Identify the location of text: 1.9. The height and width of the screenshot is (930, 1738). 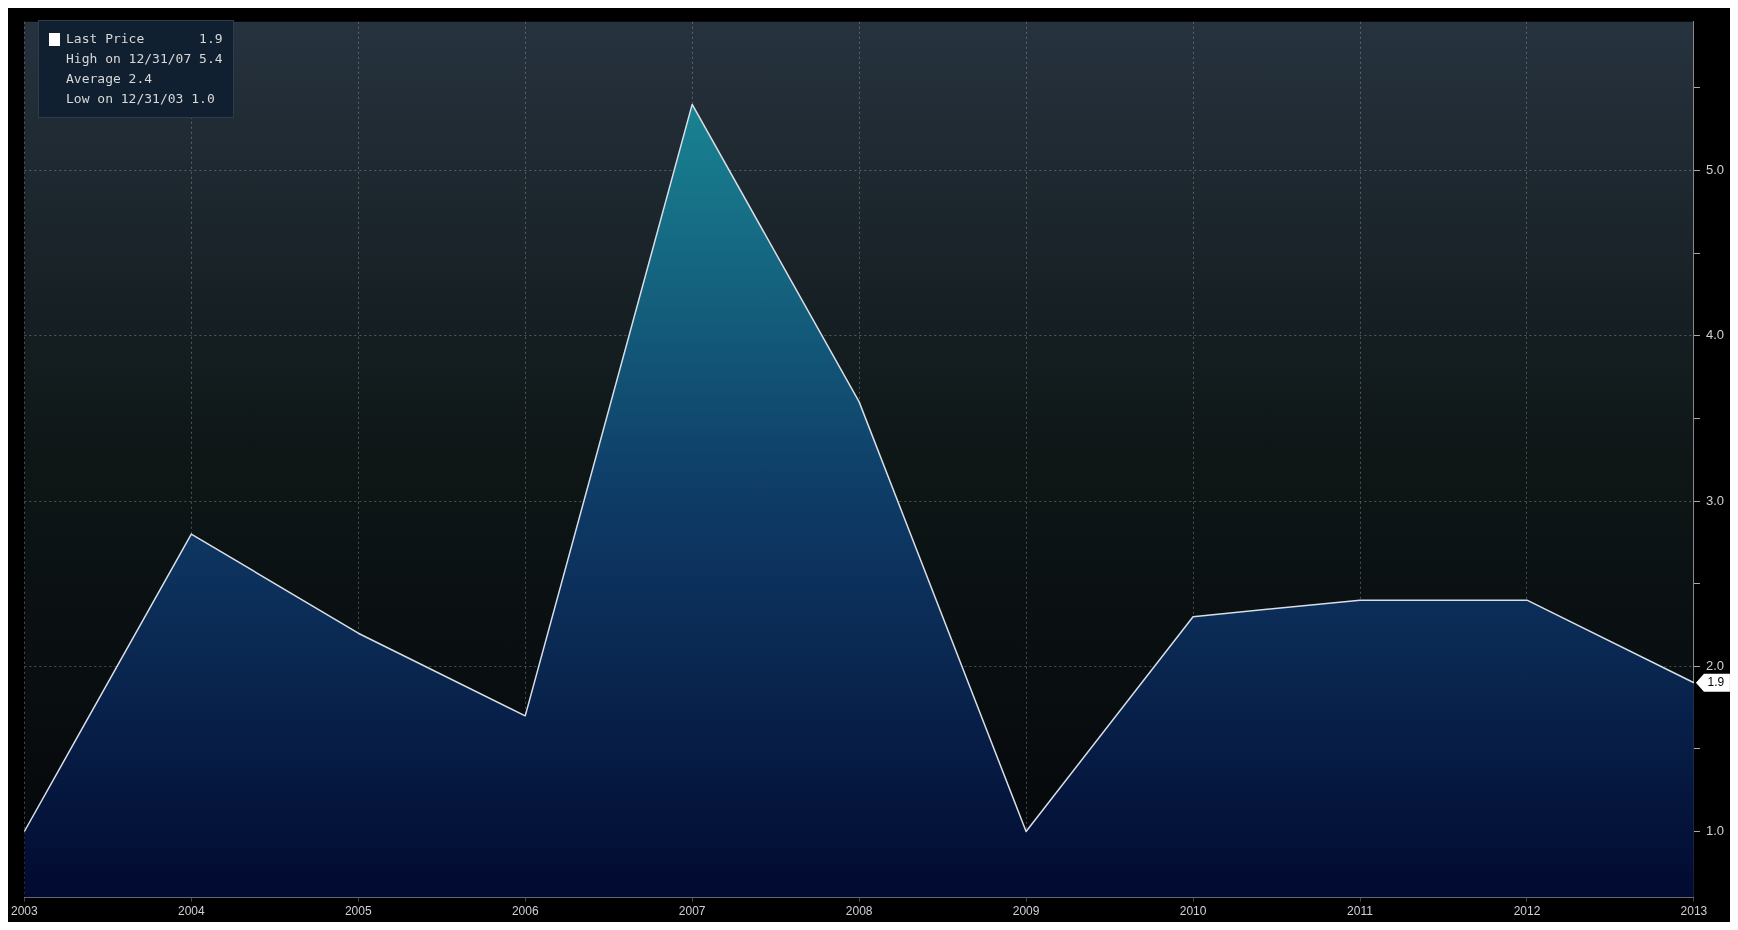
(211, 38).